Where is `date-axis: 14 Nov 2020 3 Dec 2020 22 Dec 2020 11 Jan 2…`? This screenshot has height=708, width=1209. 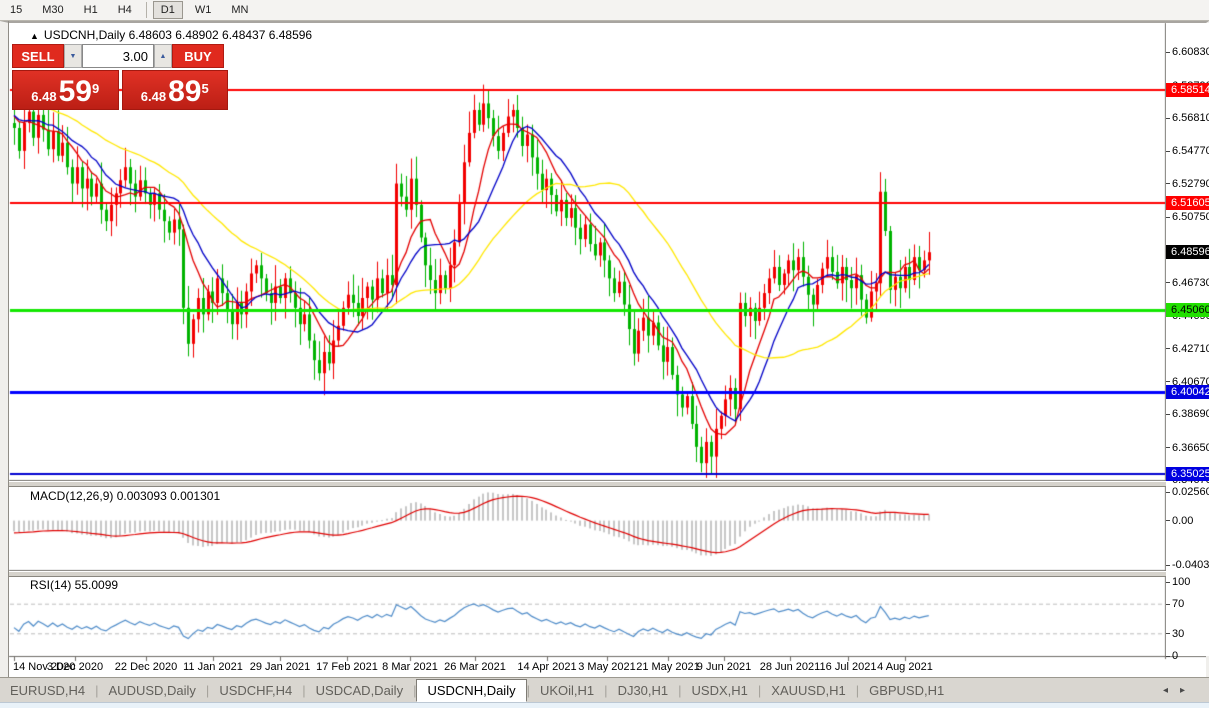 date-axis: 14 Nov 2020 3 Dec 2020 22 Dec 2020 11 Jan 2… is located at coordinates (587, 668).